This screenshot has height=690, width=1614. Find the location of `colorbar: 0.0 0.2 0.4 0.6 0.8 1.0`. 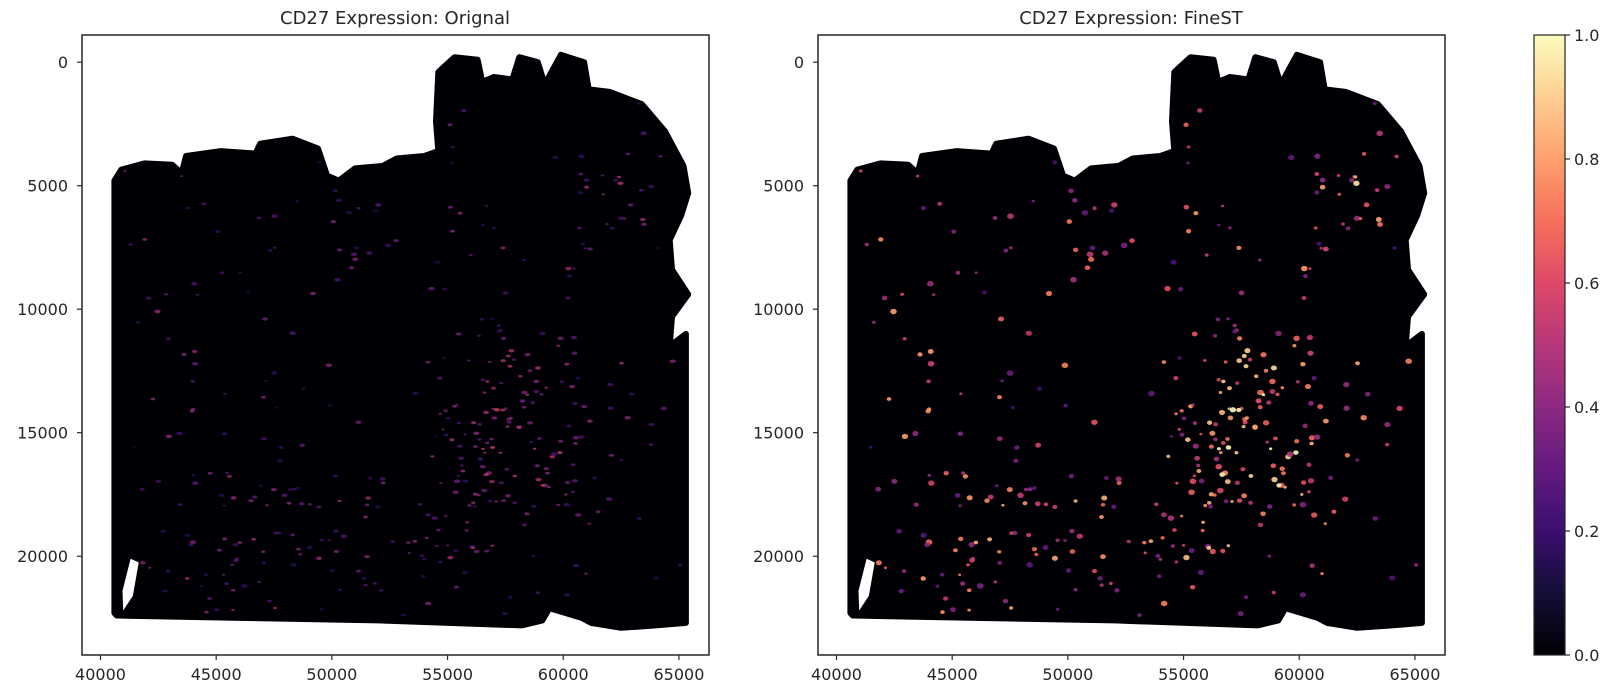

colorbar: 0.0 0.2 0.4 0.6 0.8 1.0 is located at coordinates (1566, 345).